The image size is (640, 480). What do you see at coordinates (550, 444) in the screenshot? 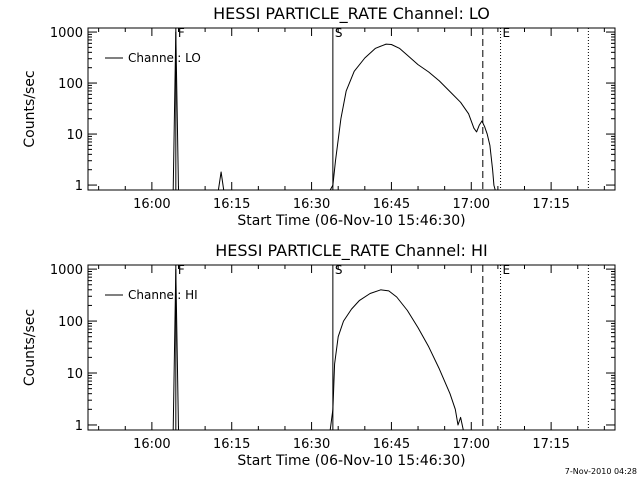
I see `hi-x-tick-label: 17:15` at bounding box center [550, 444].